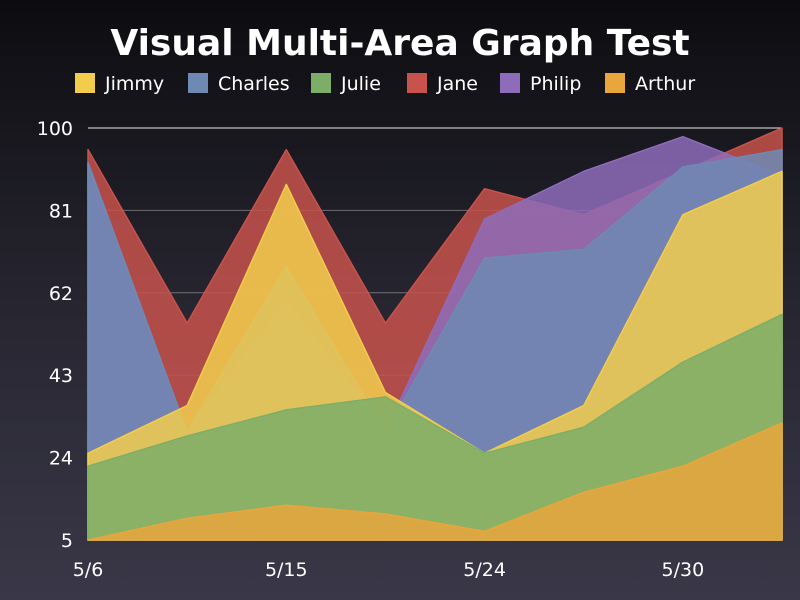 The width and height of the screenshot is (800, 600). Describe the element at coordinates (61, 294) in the screenshot. I see `y-tick-label: 62` at that location.